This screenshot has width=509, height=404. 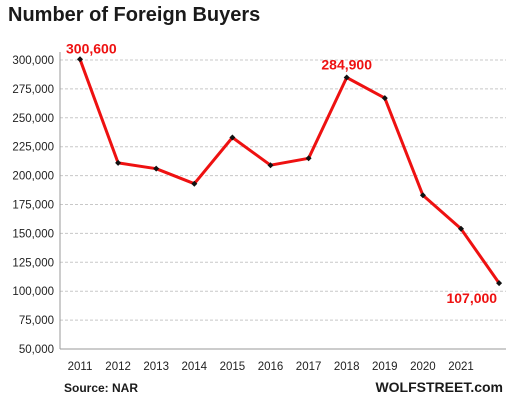 What do you see at coordinates (36, 321) in the screenshot?
I see `y-tick-label: 75,000` at bounding box center [36, 321].